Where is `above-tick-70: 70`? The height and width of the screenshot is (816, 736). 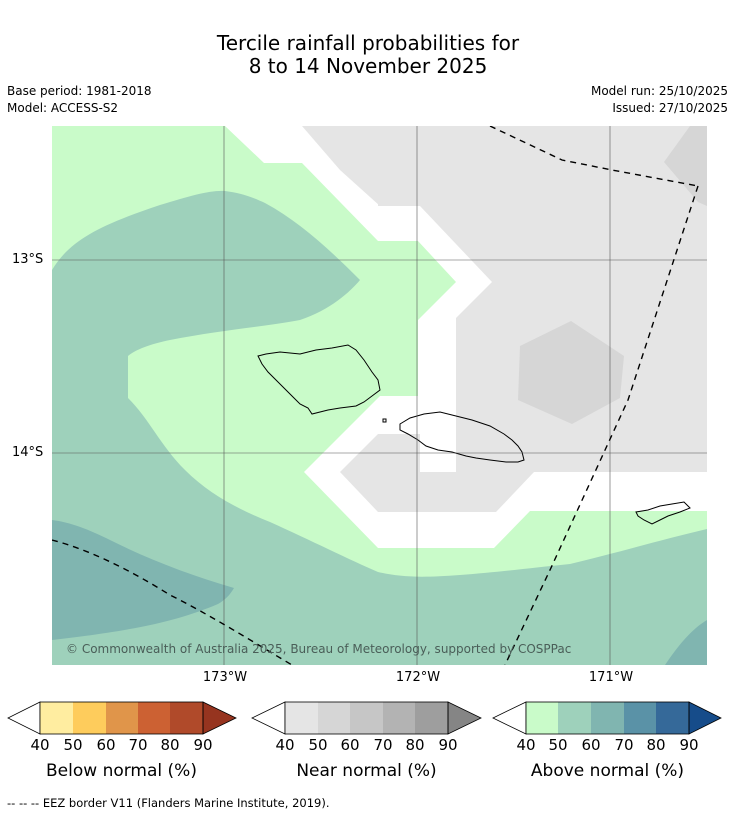
above-tick-70: 70 is located at coordinates (624, 745).